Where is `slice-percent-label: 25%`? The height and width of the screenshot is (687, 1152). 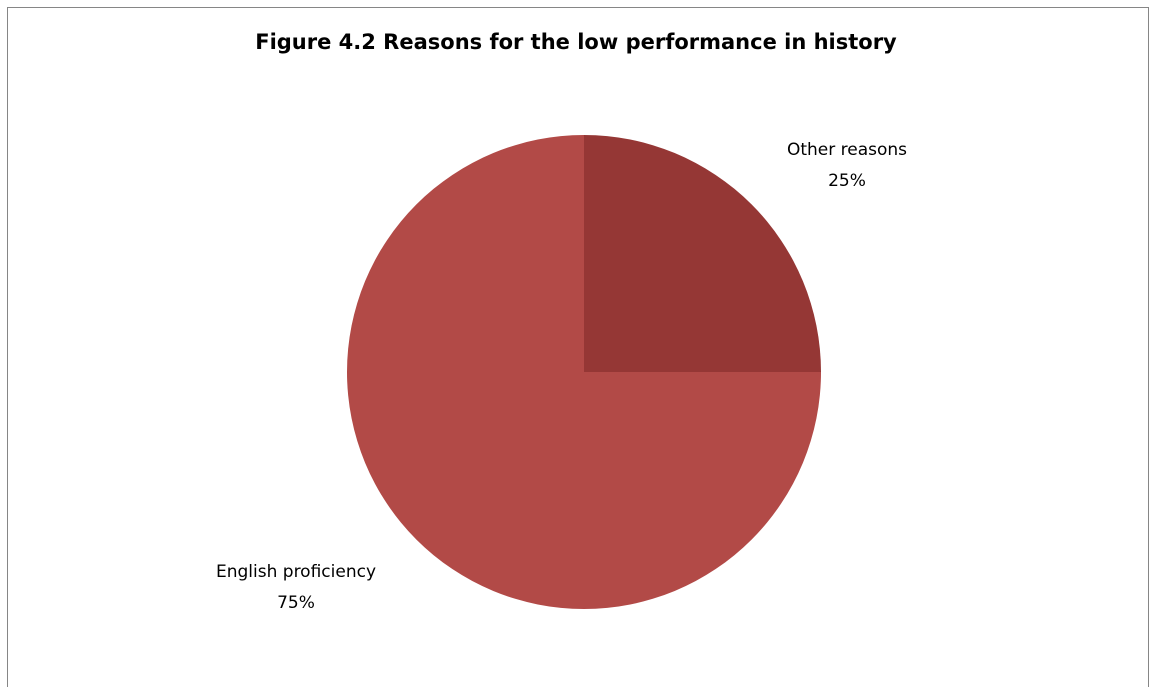 slice-percent-label: 25% is located at coordinates (847, 181).